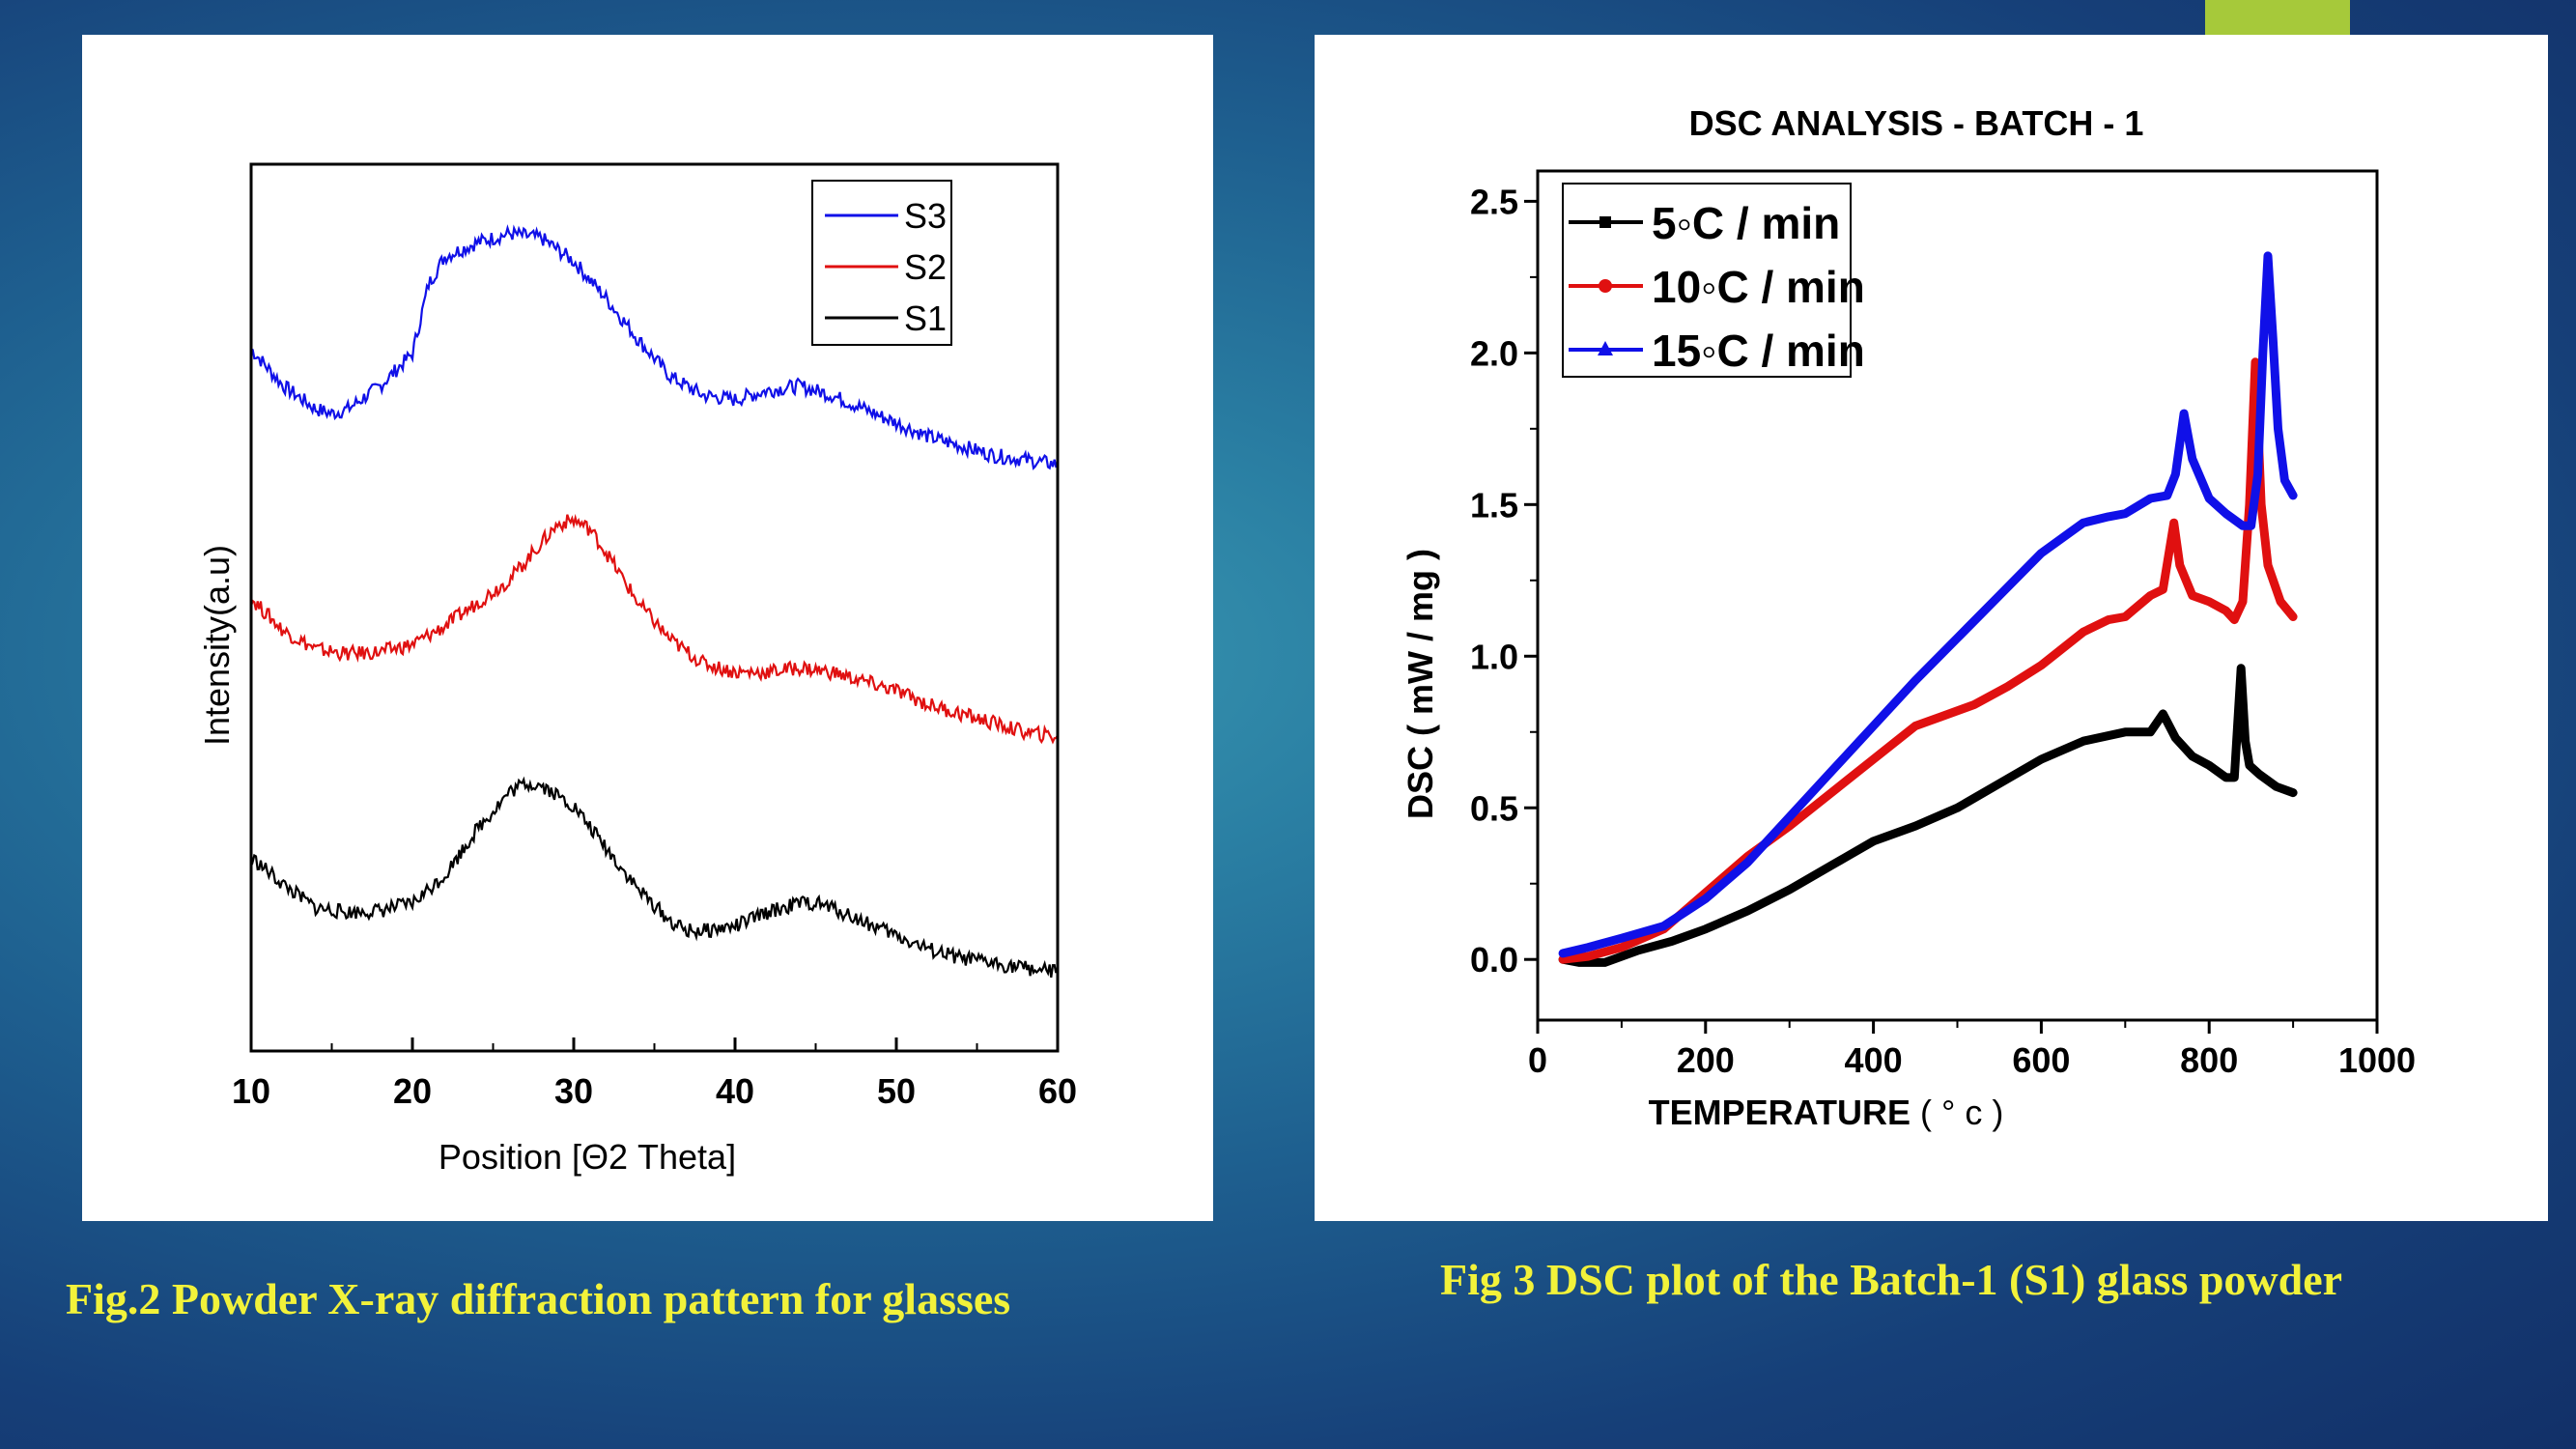 This screenshot has width=2576, height=1449. Describe the element at coordinates (1494, 353) in the screenshot. I see `dsc-y-tick-label: 2.0` at that location.